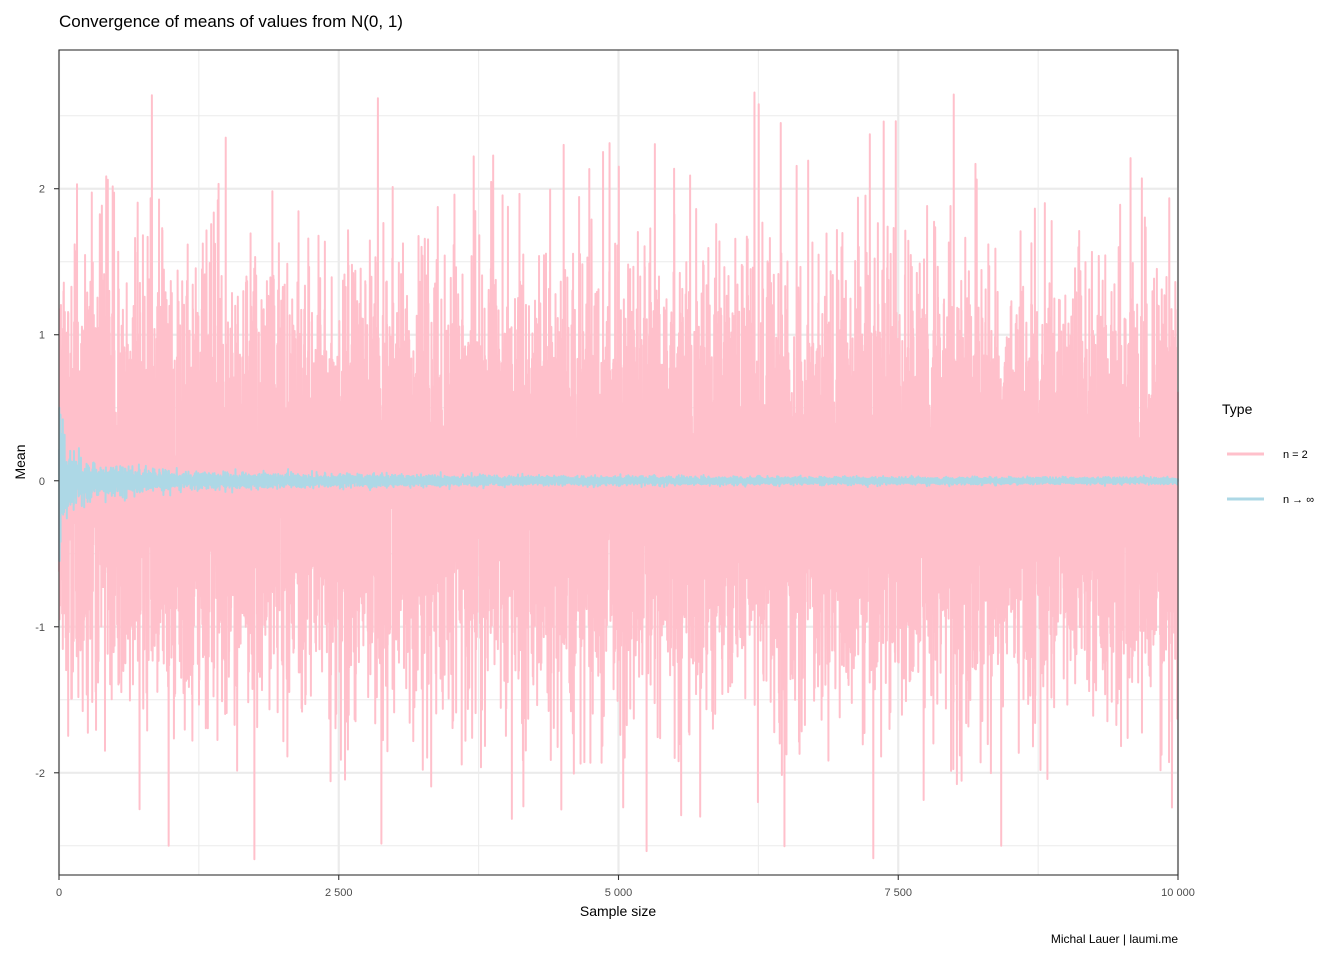 This screenshot has width=1344, height=960. I want to click on y-tick-label: 0, so click(42, 482).